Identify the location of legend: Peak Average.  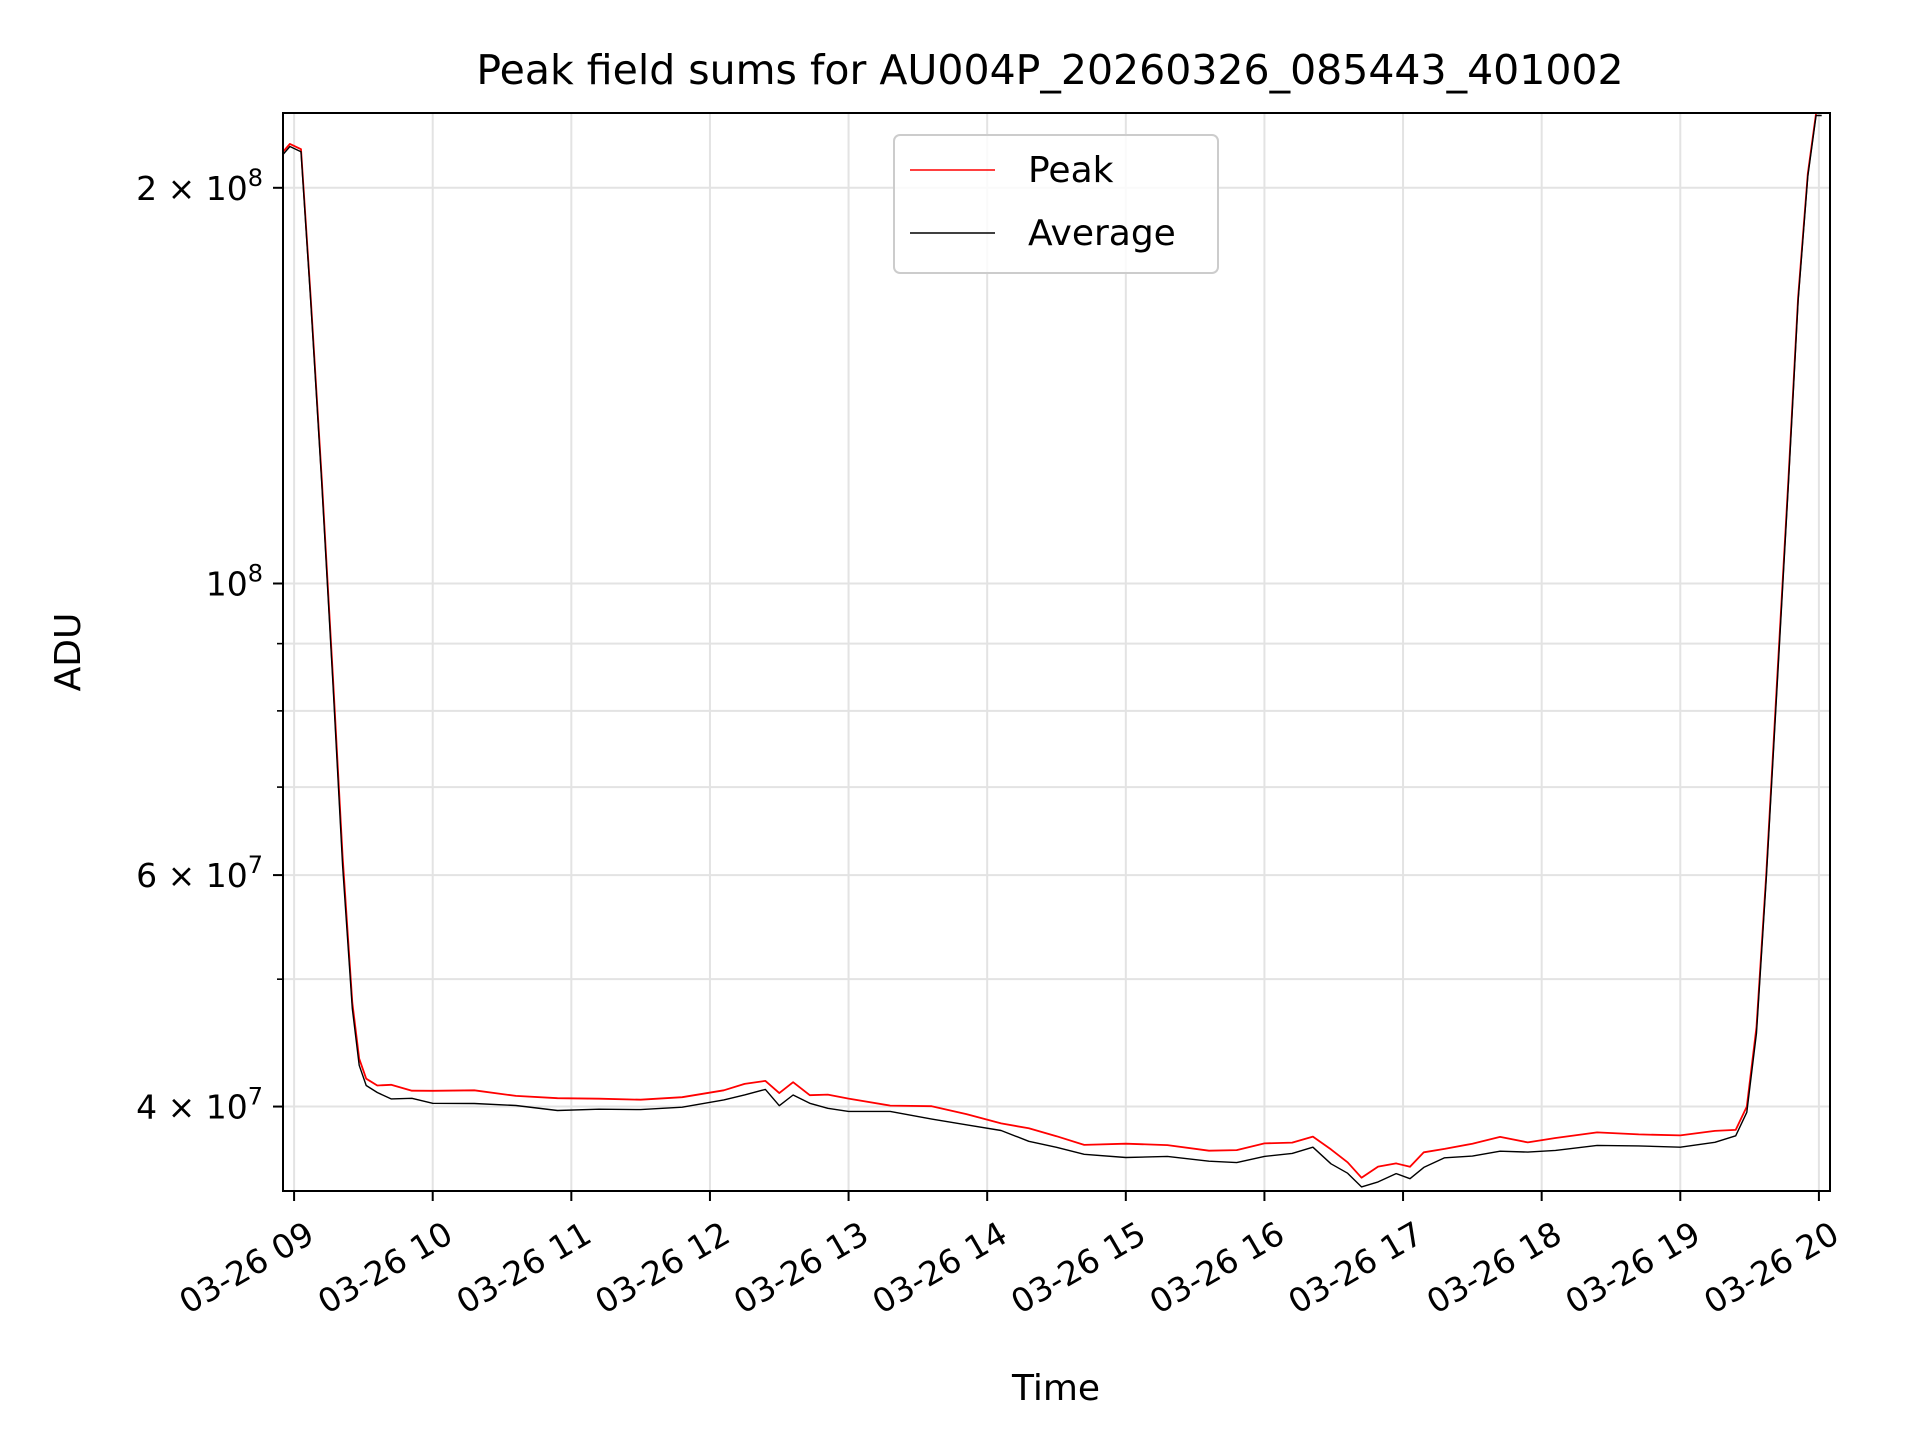
(1056, 204).